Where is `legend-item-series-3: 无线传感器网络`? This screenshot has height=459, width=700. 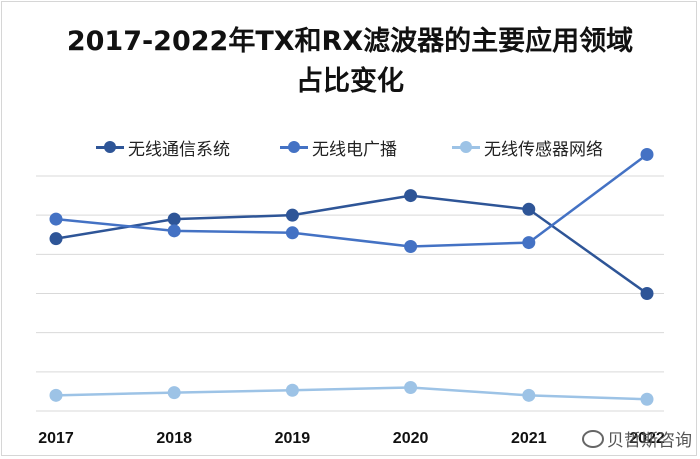 legend-item-series-3: 无线传感器网络 is located at coordinates (527, 147).